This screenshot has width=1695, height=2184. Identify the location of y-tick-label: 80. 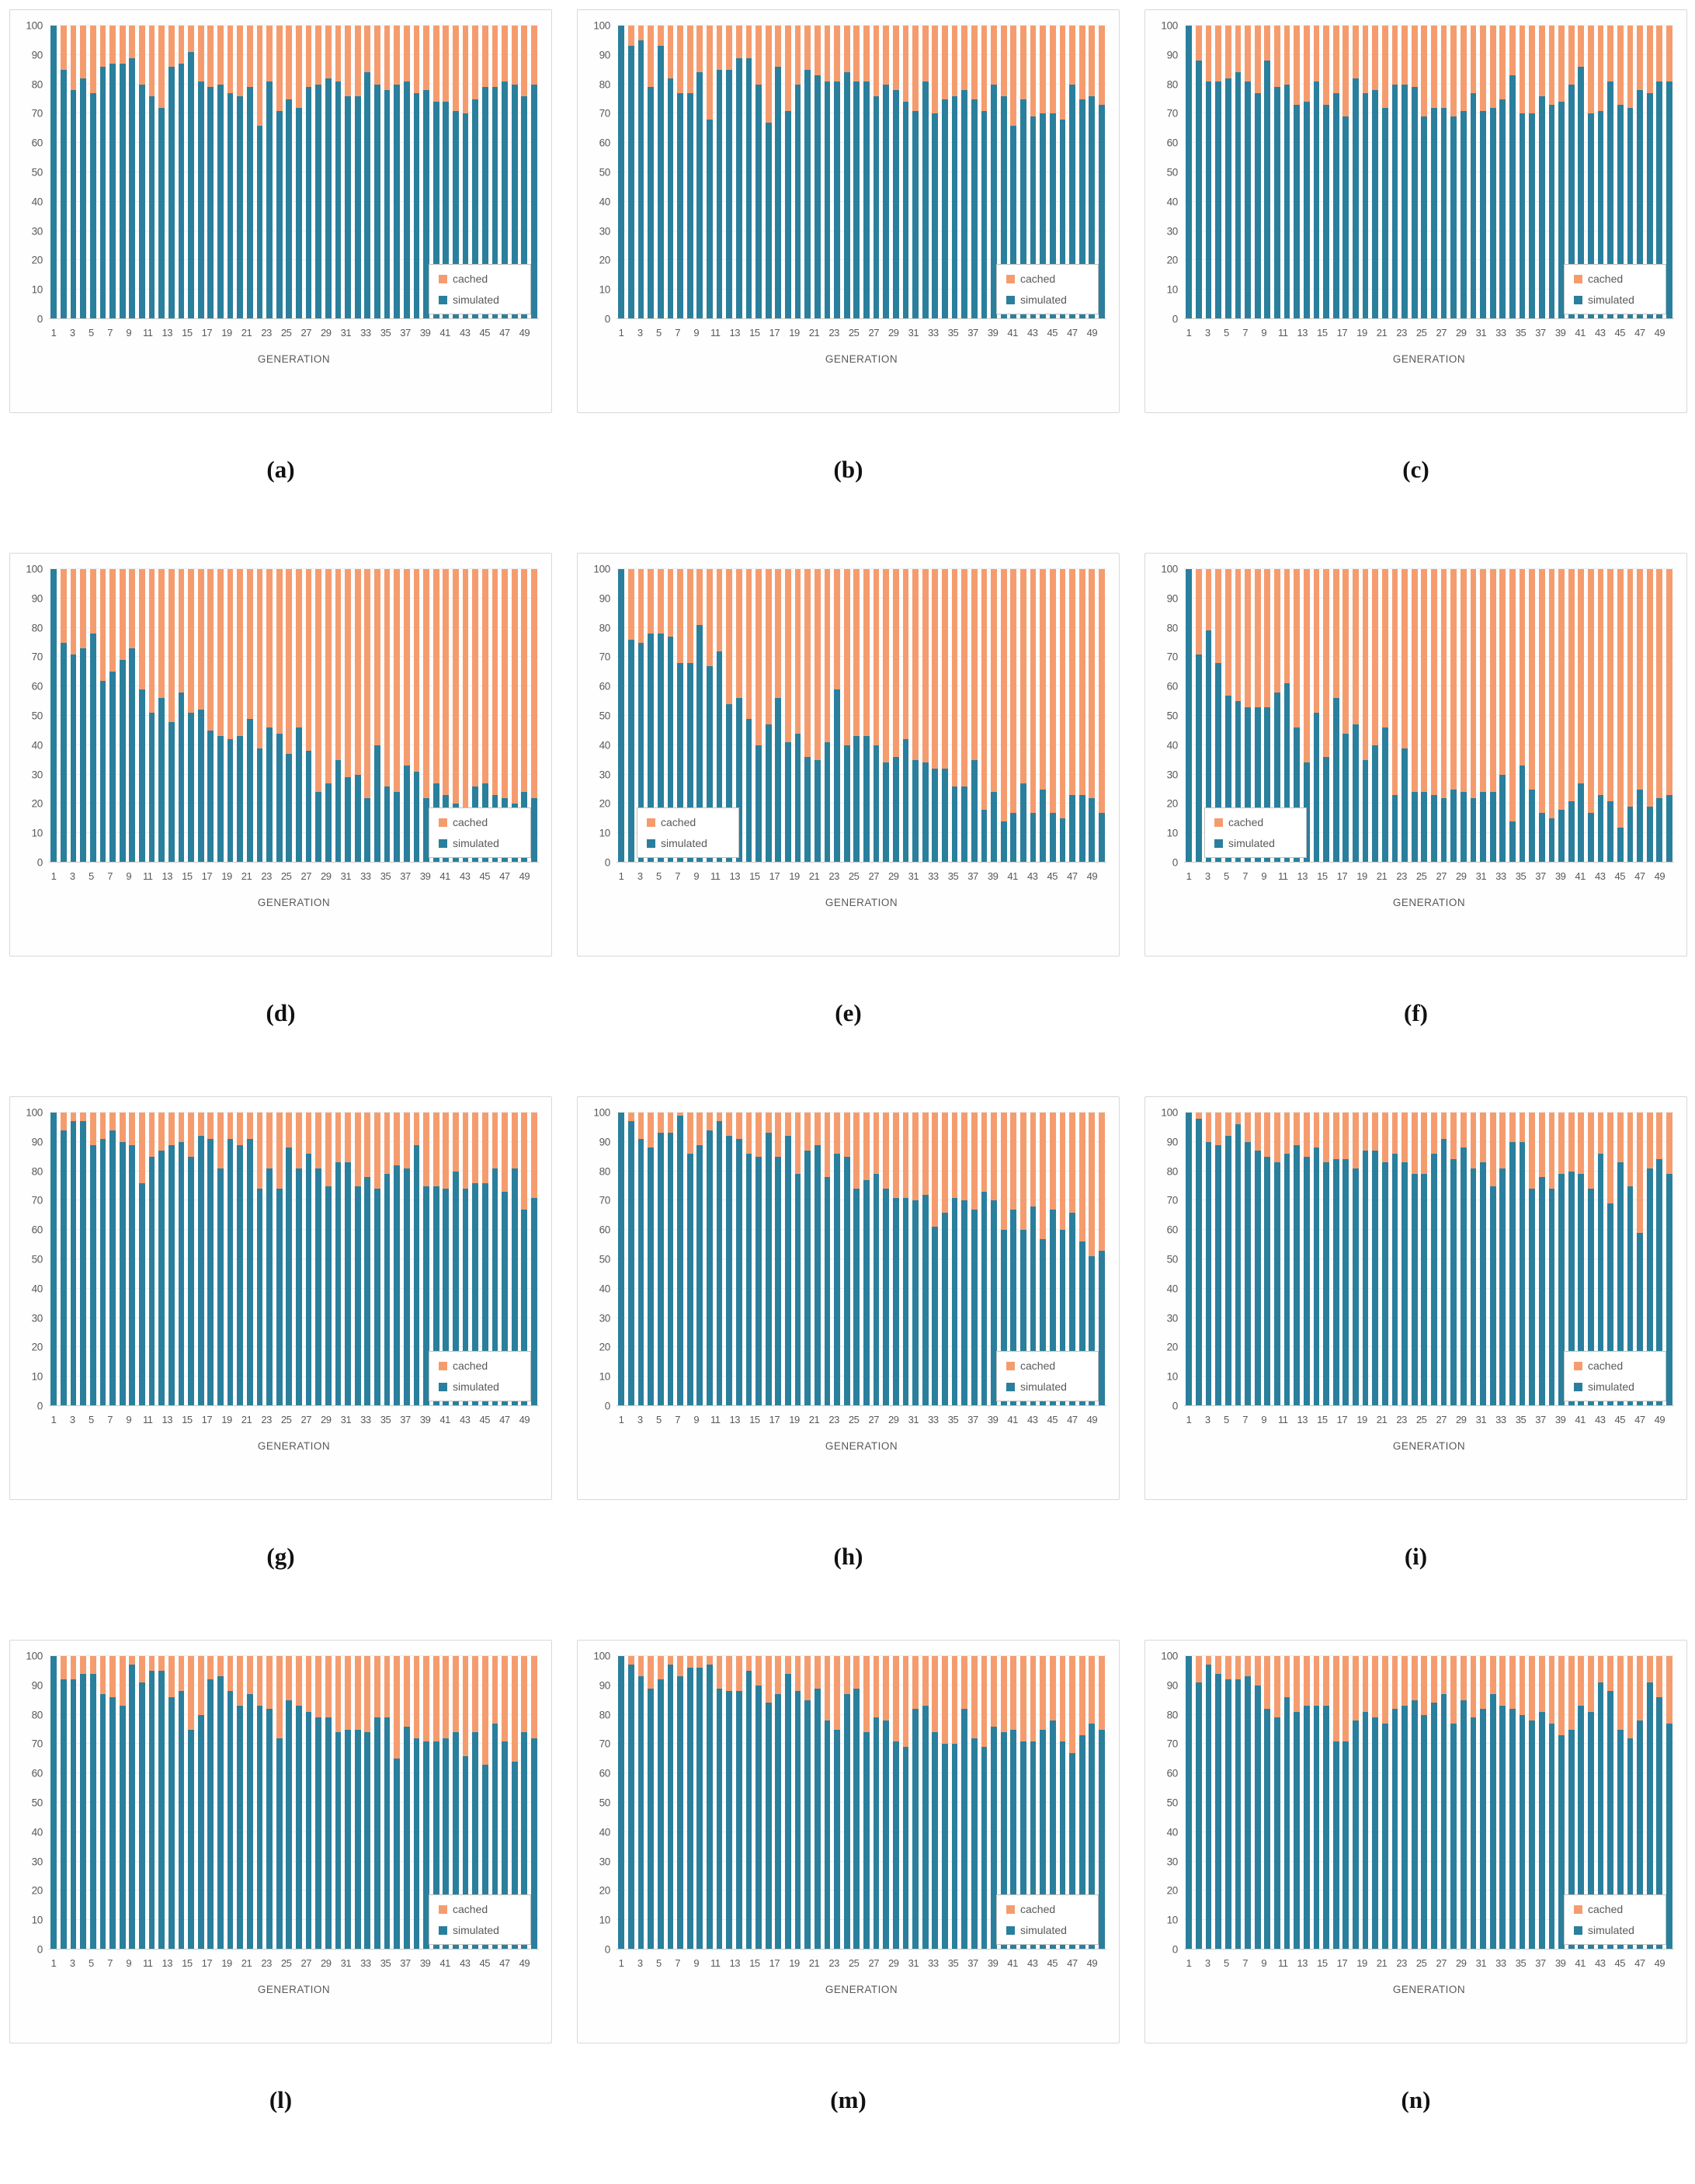
(605, 628).